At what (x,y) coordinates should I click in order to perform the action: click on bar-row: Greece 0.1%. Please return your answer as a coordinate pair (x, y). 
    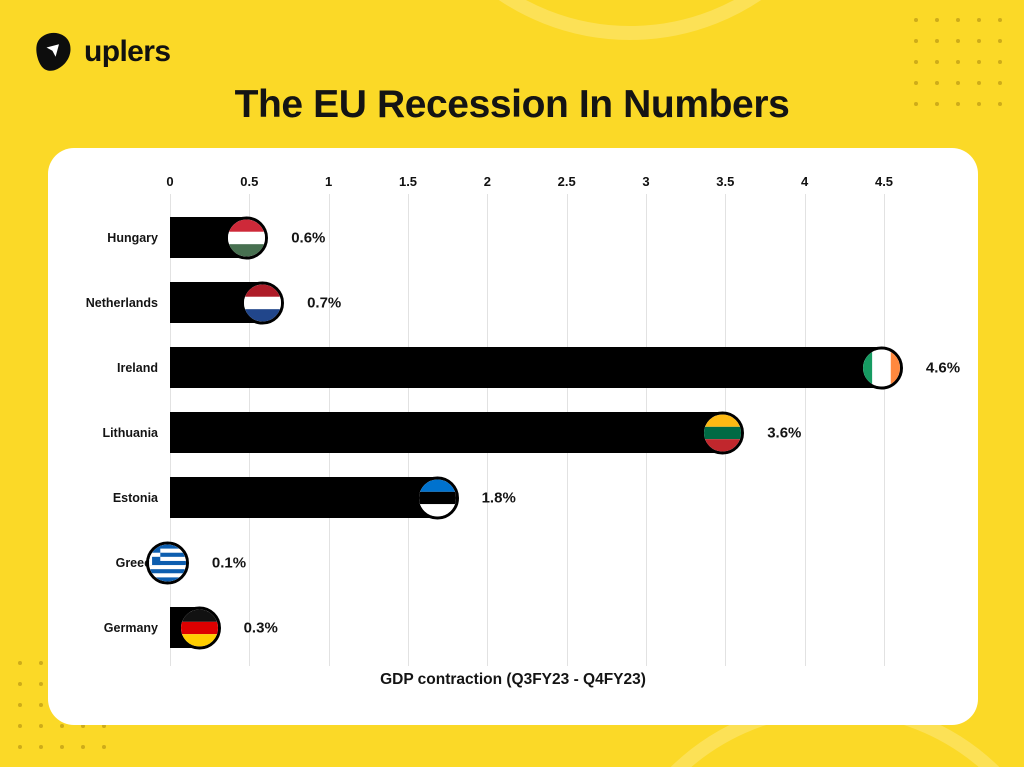
    Looking at the image, I should click on (513, 562).